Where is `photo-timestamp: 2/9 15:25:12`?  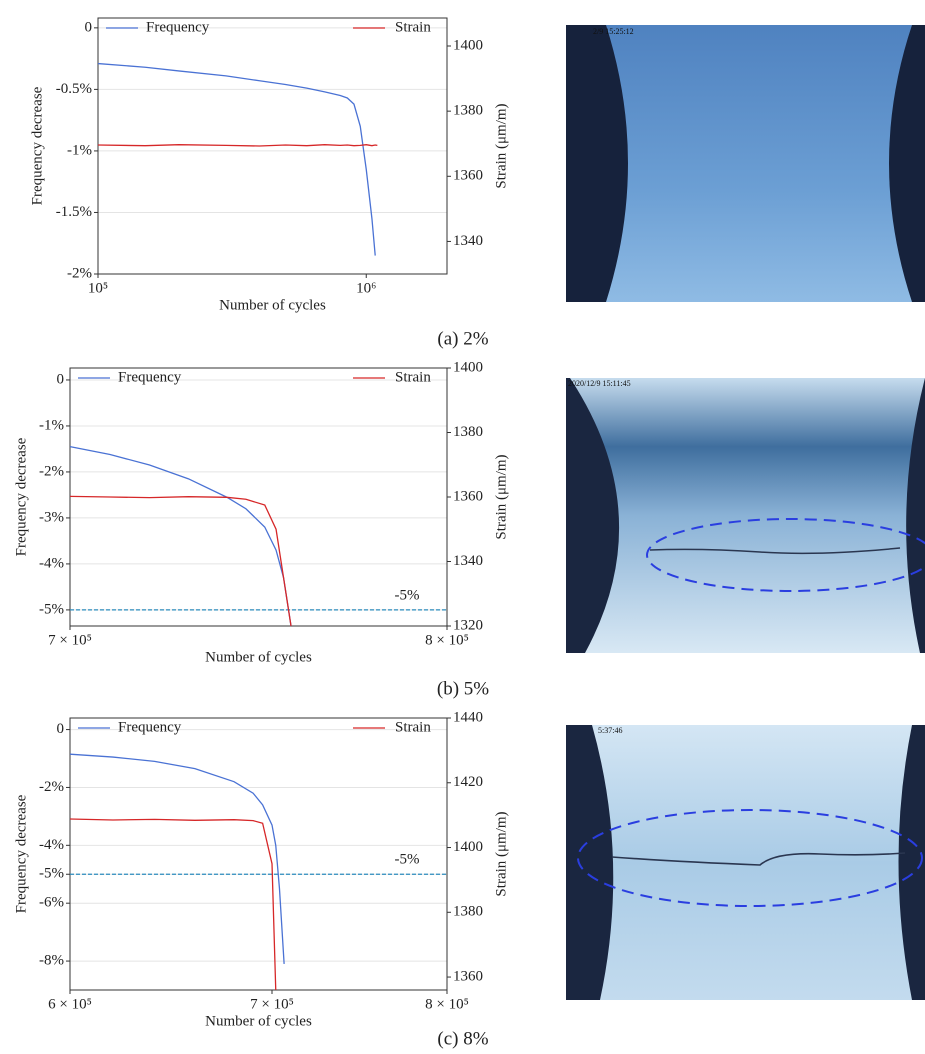 photo-timestamp: 2/9 15:25:12 is located at coordinates (613, 31).